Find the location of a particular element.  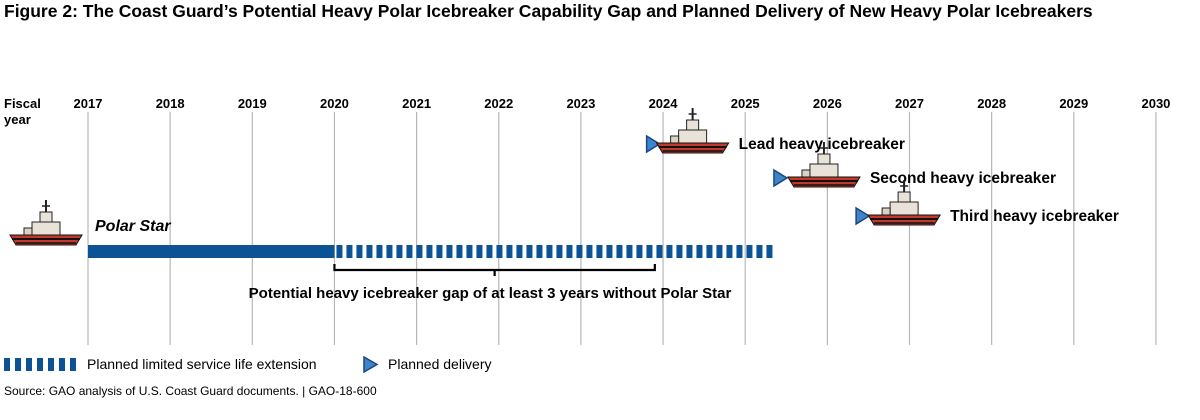

year-label-2025: 2025 is located at coordinates (745, 103).